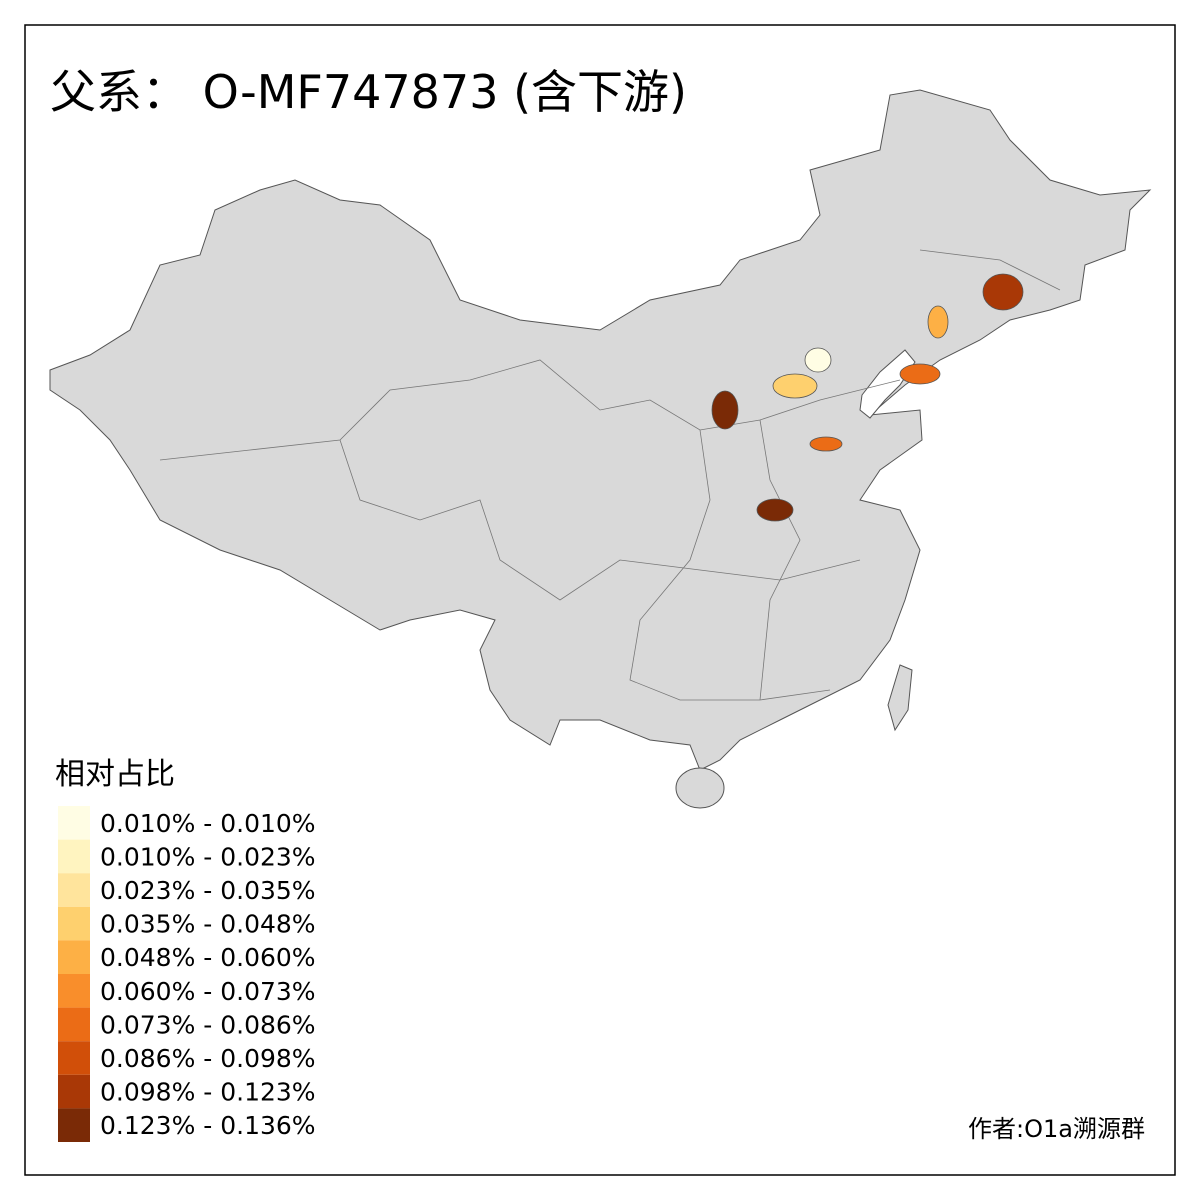 This screenshot has width=1200, height=1200. Describe the element at coordinates (208, 957) in the screenshot. I see `legend-label: 0.048% - 0.060%` at that location.